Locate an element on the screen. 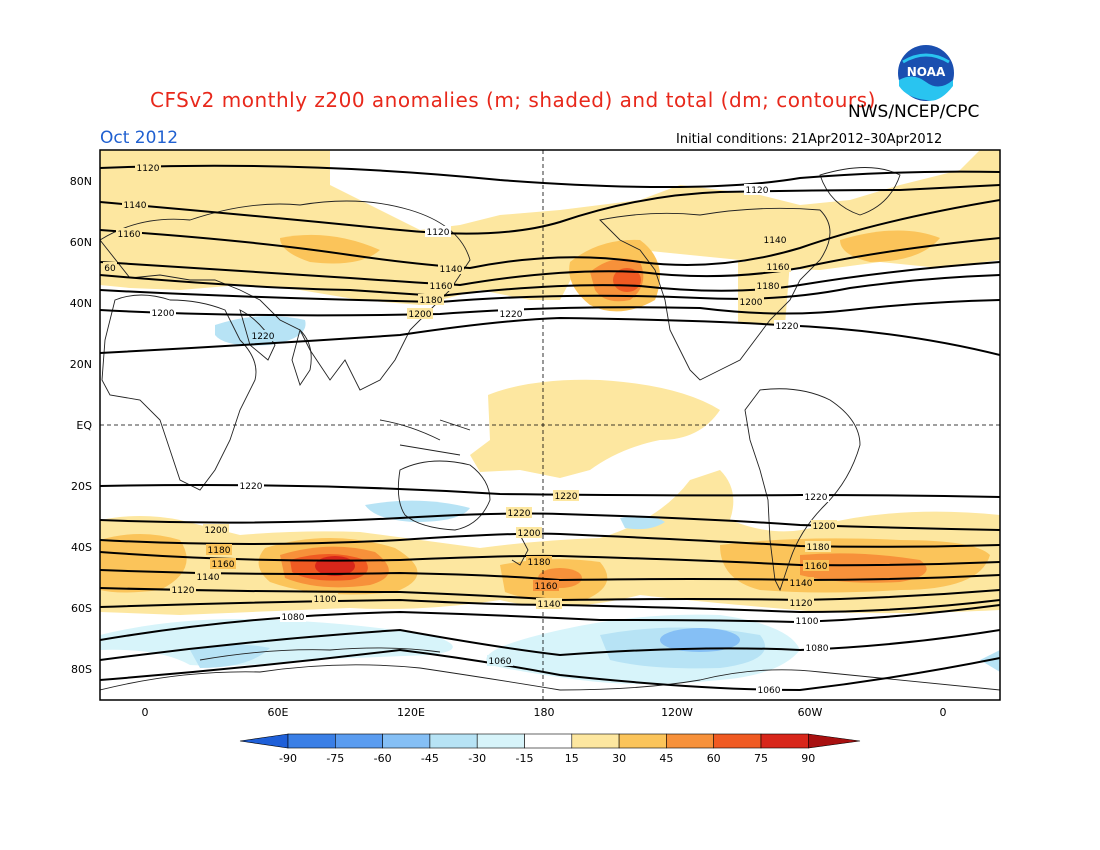  contour-label: 1120 is located at coordinates (183, 590).